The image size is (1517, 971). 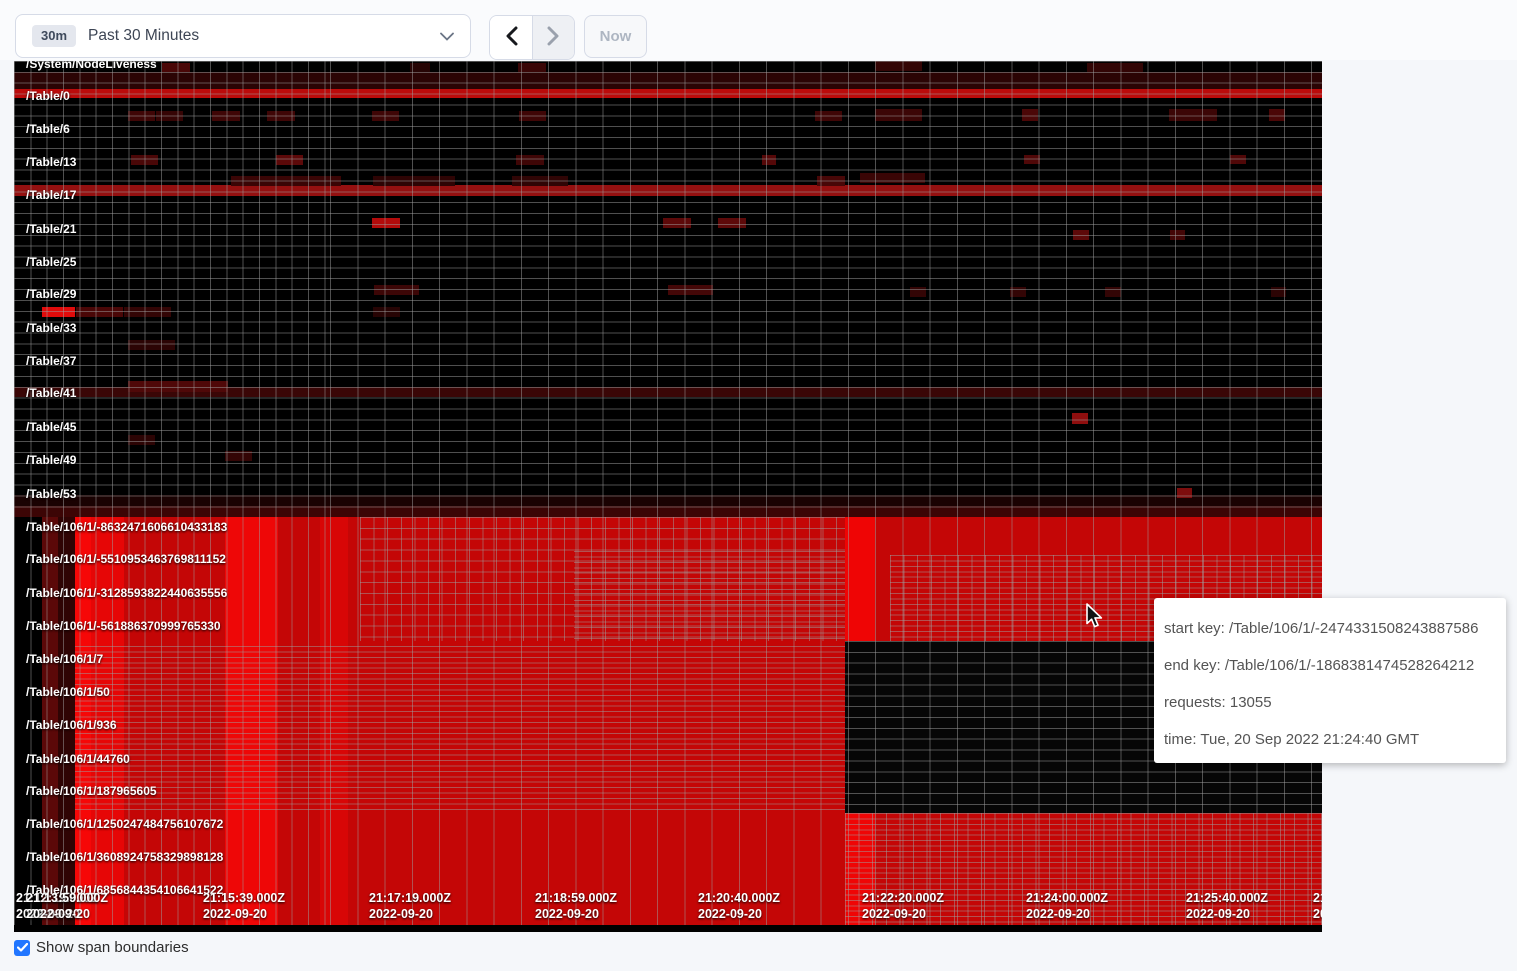 What do you see at coordinates (244, 906) in the screenshot?
I see `time-axis-label: 21:15:39.000Z 2022-09-20` at bounding box center [244, 906].